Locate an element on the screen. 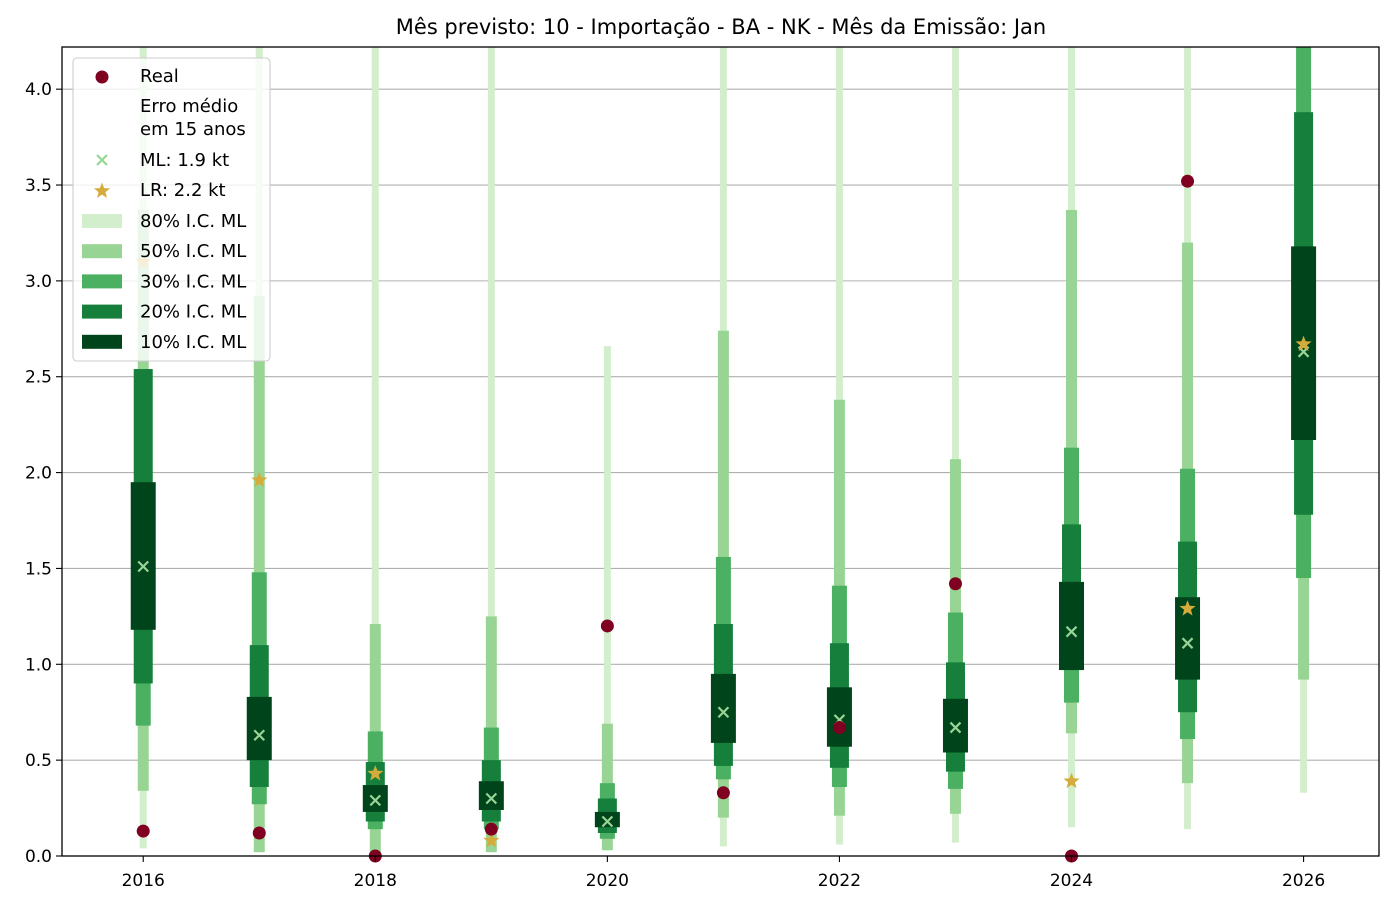 This screenshot has width=1394, height=906. legend-ml-marker is located at coordinates (102, 160).